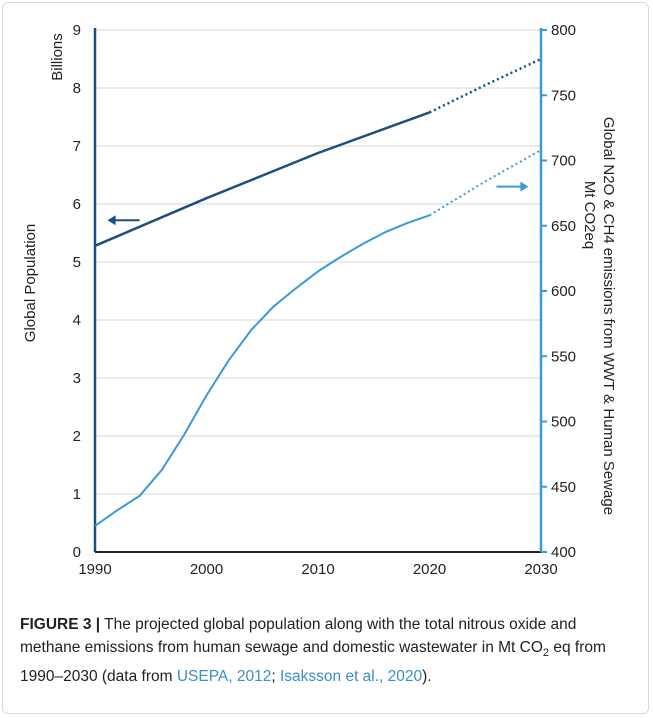 This screenshot has width=653, height=718. Describe the element at coordinates (206, 569) in the screenshot. I see `x-tick-label: 2000` at that location.